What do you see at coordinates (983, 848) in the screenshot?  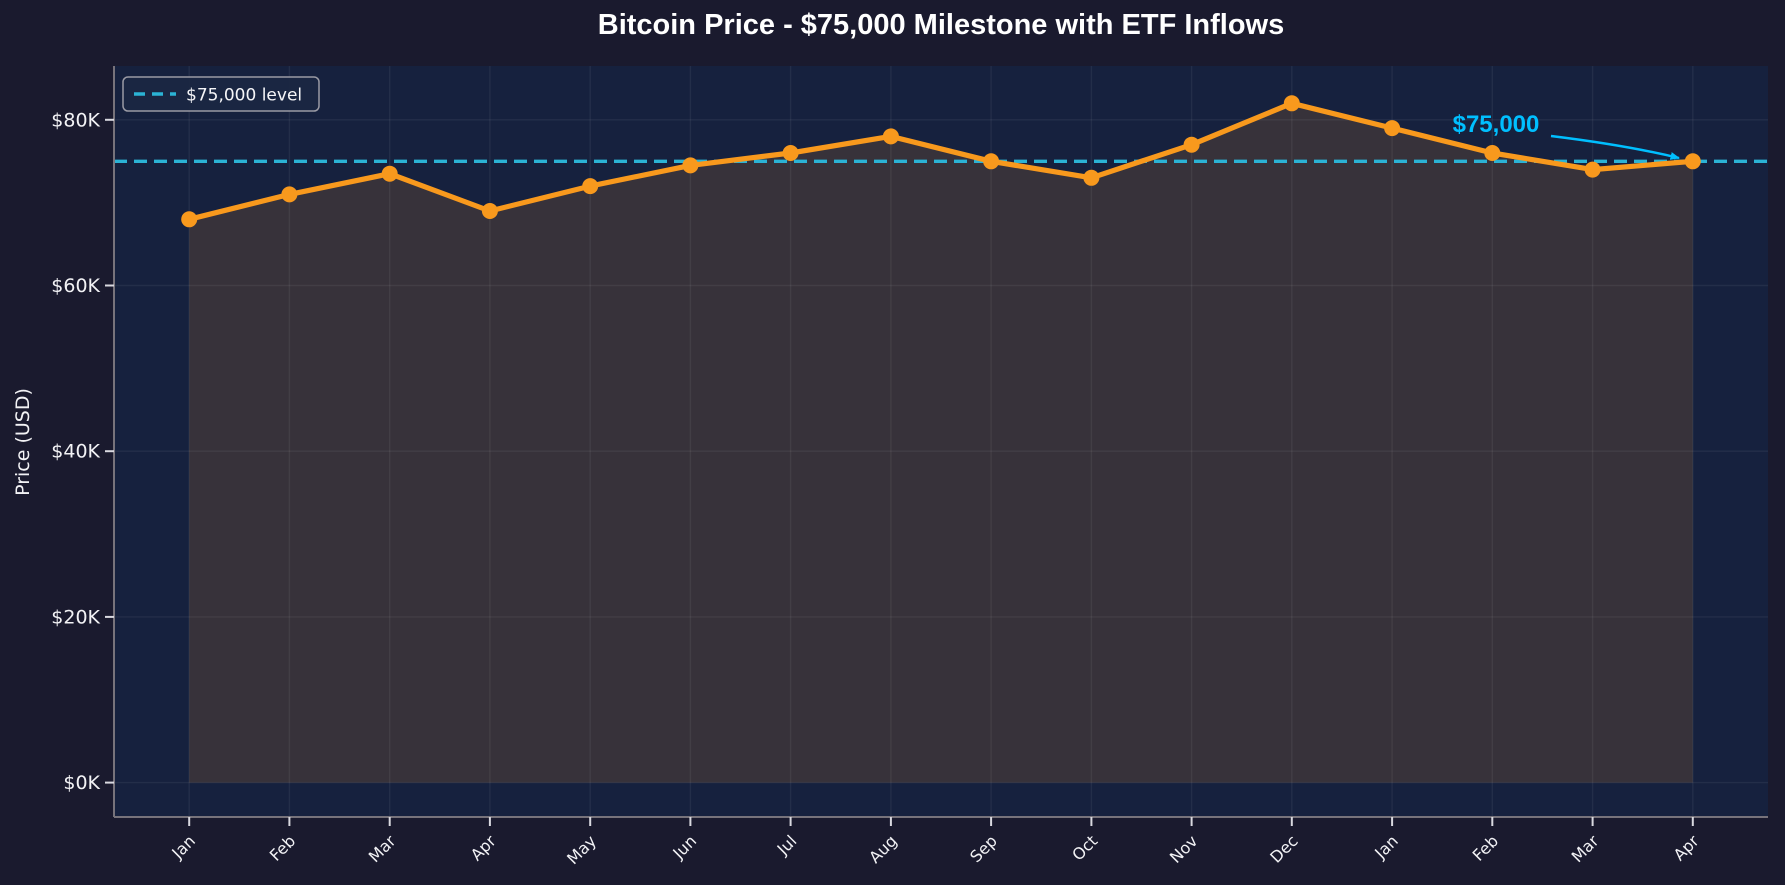 I see `x-tick-label: Sep` at bounding box center [983, 848].